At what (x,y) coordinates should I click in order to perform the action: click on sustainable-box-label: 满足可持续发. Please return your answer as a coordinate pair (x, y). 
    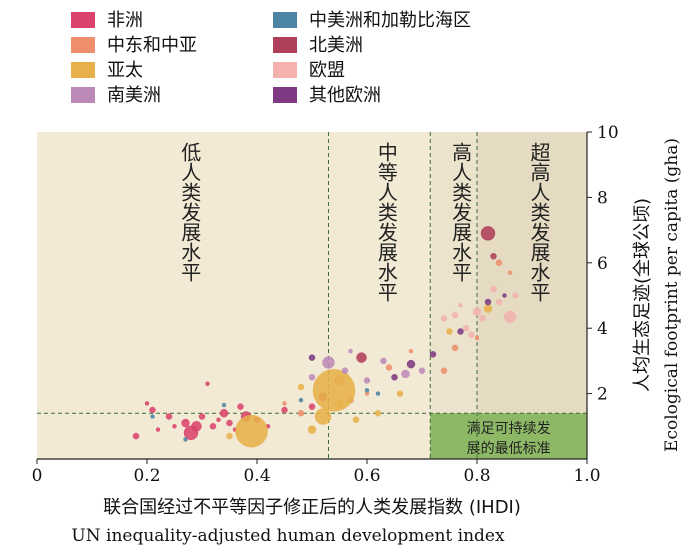
    Looking at the image, I should click on (509, 428).